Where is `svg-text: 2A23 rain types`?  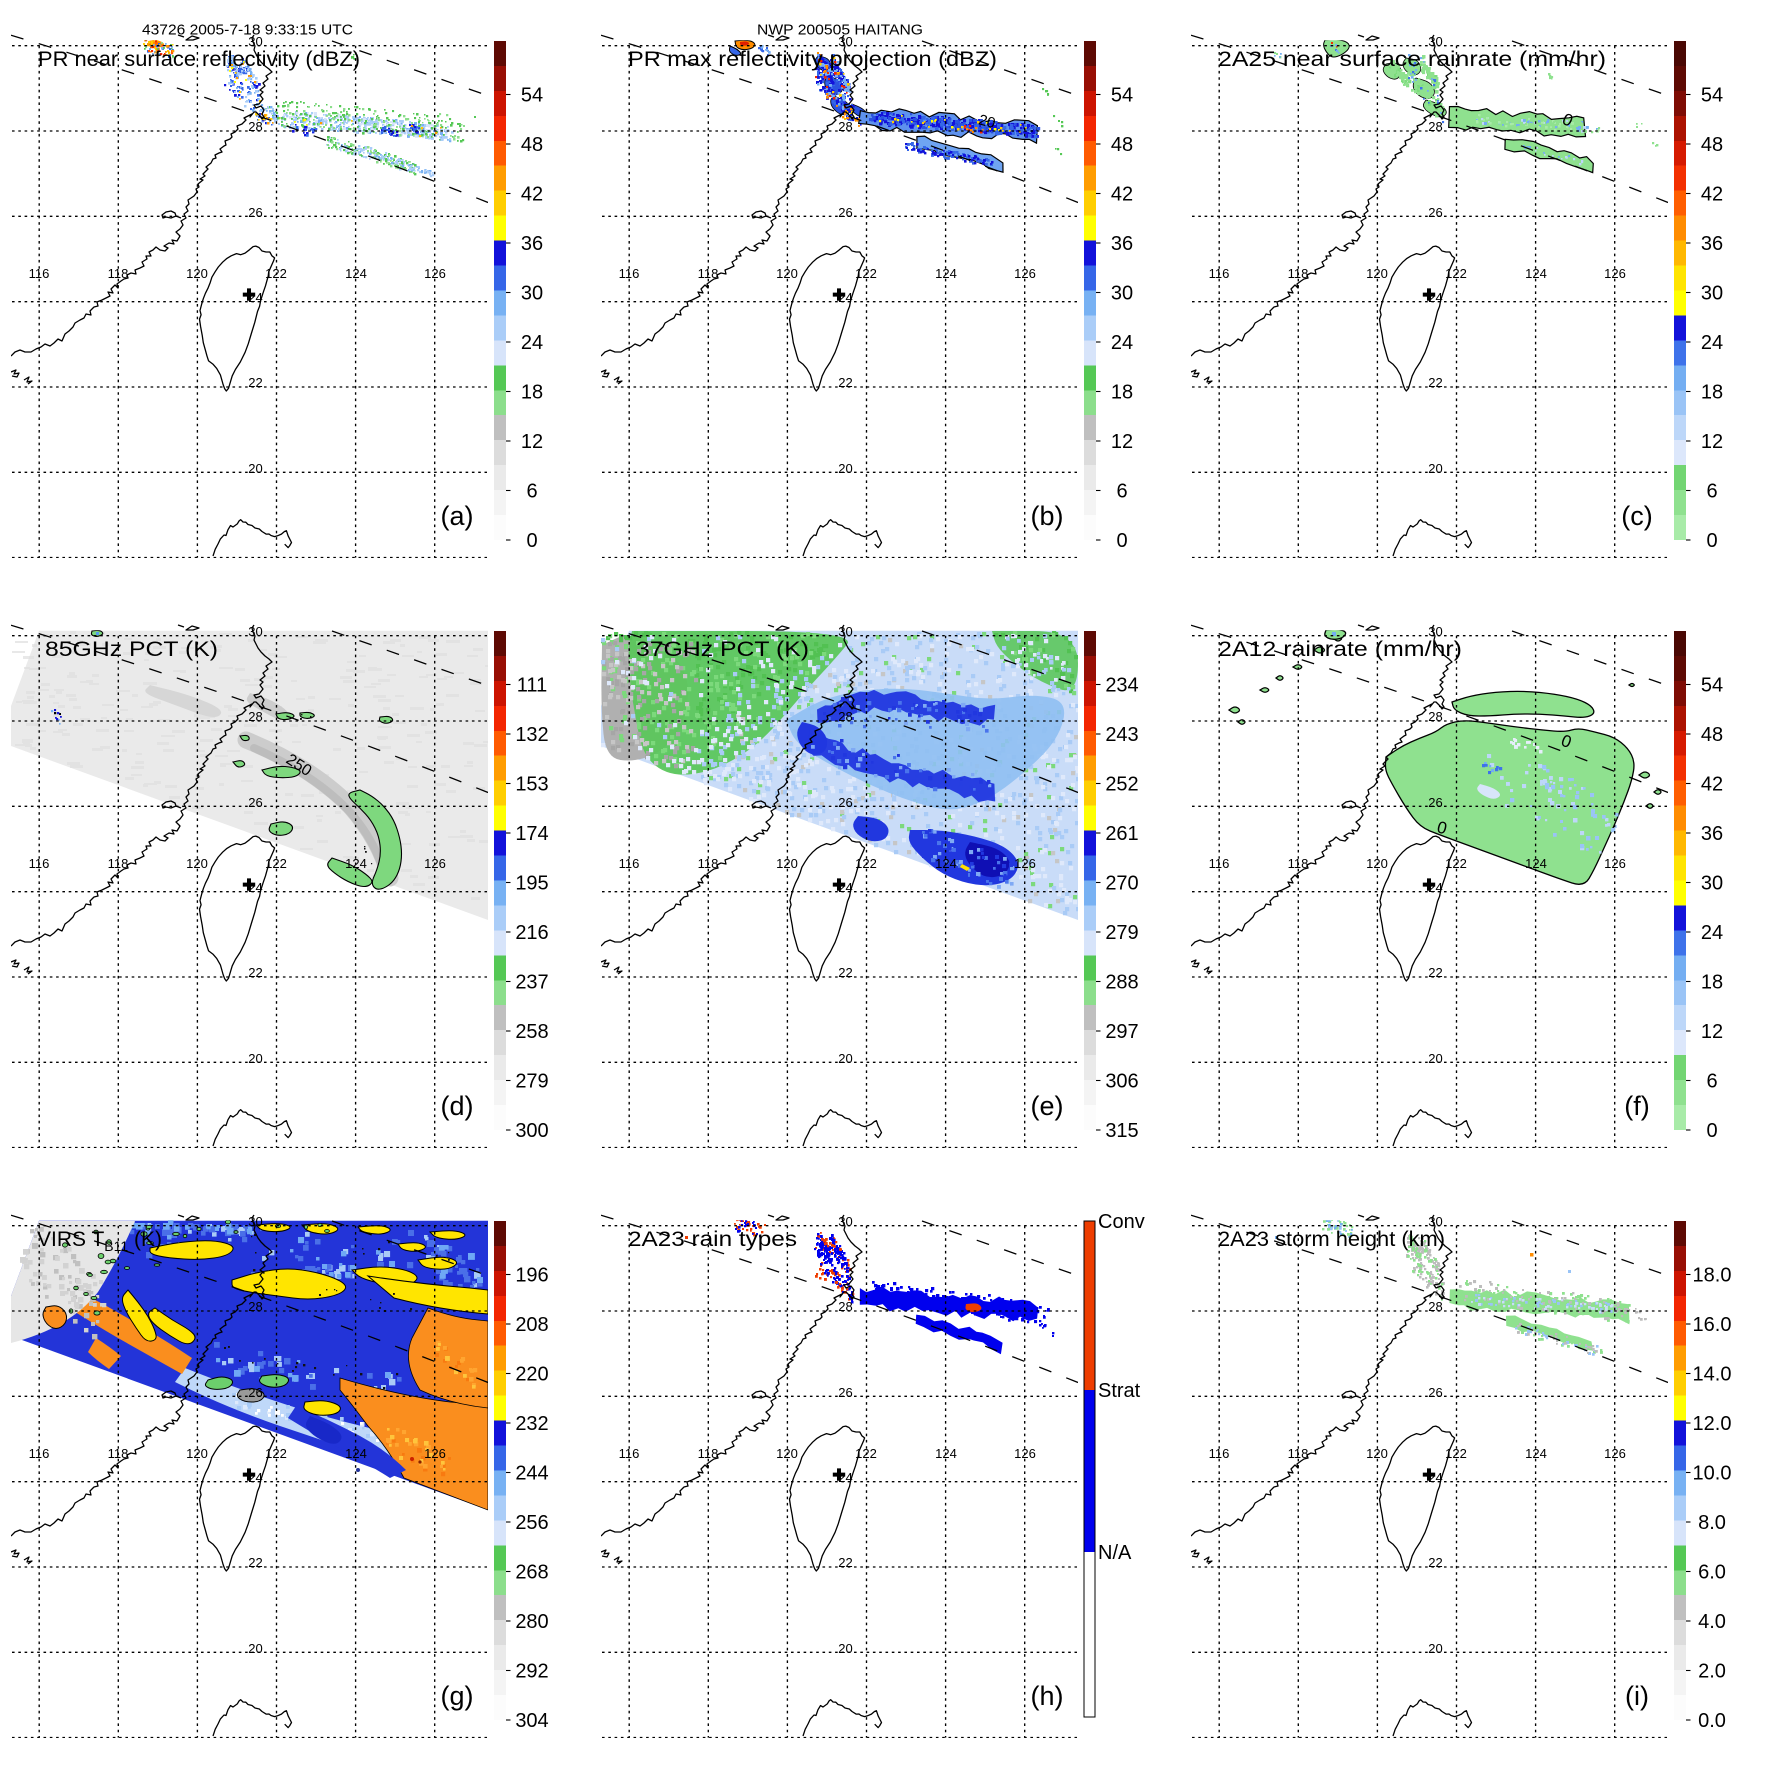
svg-text: 2A23 rain types is located at coordinates (712, 1239).